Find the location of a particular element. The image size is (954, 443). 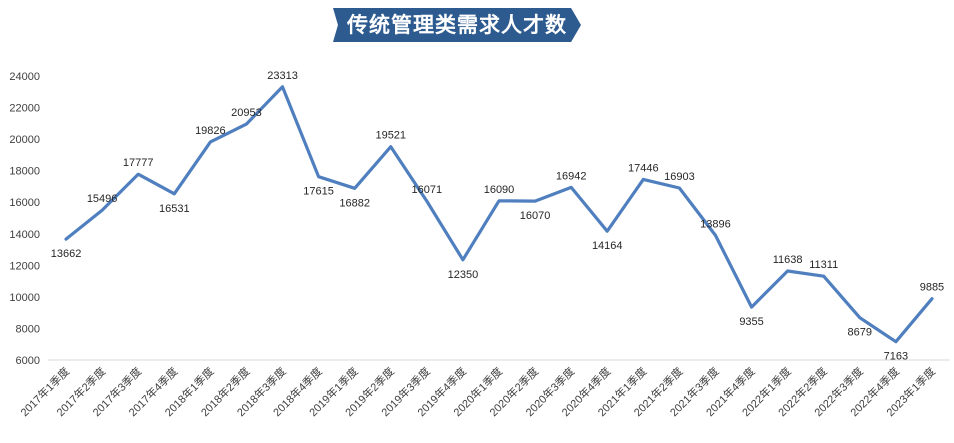

y-tick-label: 22000 is located at coordinates (24, 109).